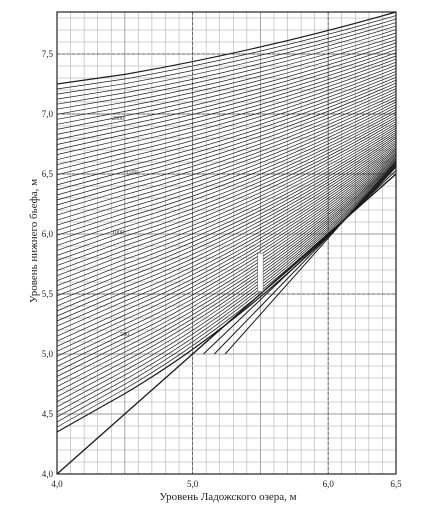  I want to click on x-axis-title: Уровень Ладожского озера, м, so click(227, 497).